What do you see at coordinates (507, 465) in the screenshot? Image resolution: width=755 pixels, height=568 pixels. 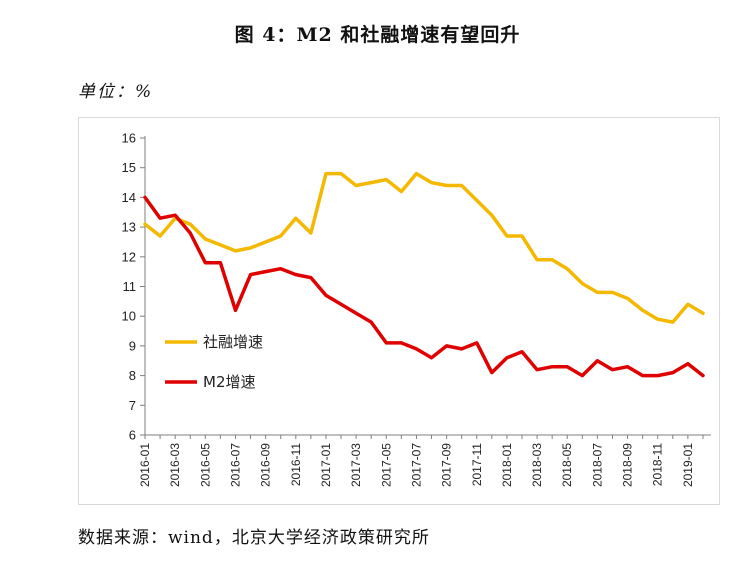 I see `x-tick-label: 2018-01` at bounding box center [507, 465].